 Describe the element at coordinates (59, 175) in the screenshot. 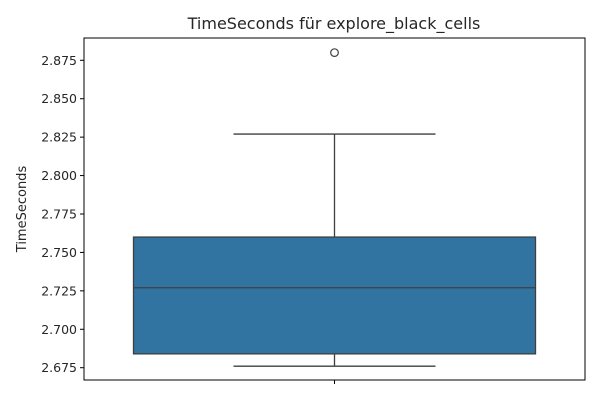

I see `y-tick-label: 2.800` at that location.